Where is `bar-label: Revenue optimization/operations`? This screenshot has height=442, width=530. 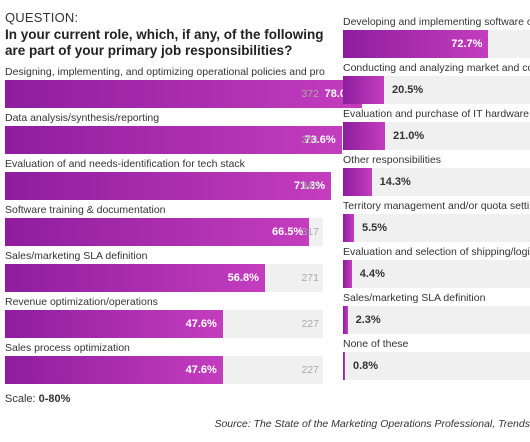
bar-label: Revenue optimization/operations is located at coordinates (81, 302).